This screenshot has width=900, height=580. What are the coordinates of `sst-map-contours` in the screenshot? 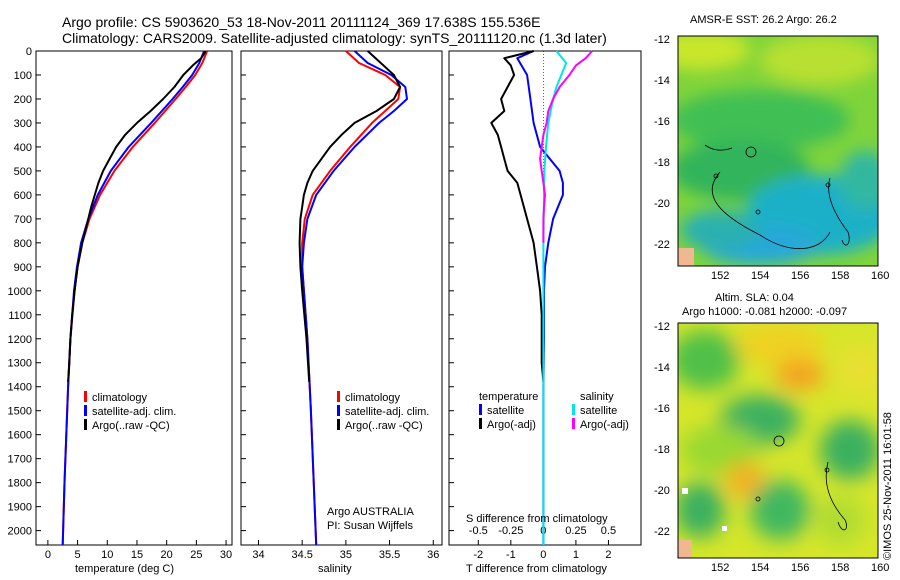 It's located at (777, 196).